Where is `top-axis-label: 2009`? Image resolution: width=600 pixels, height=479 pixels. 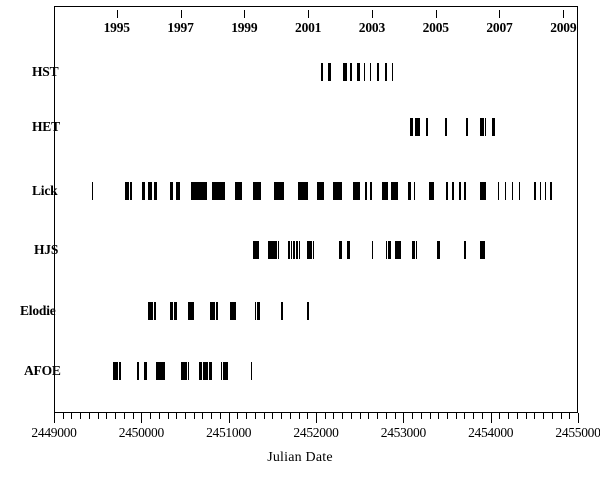
top-axis-label: 2009 is located at coordinates (563, 27).